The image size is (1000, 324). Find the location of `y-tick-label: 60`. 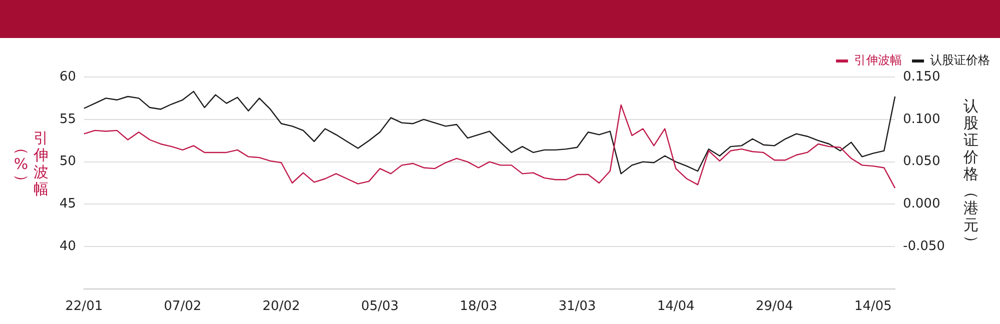

y-tick-label: 60 is located at coordinates (67, 76).